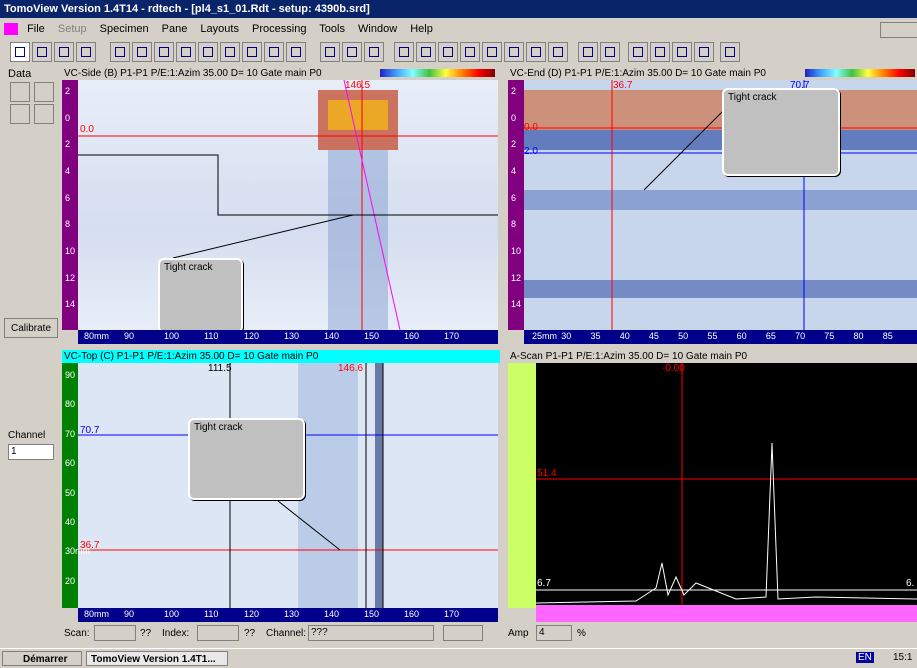 This screenshot has height=668, width=917. Describe the element at coordinates (68, 117) in the screenshot. I see `side-y-ticks-label: 0` at that location.